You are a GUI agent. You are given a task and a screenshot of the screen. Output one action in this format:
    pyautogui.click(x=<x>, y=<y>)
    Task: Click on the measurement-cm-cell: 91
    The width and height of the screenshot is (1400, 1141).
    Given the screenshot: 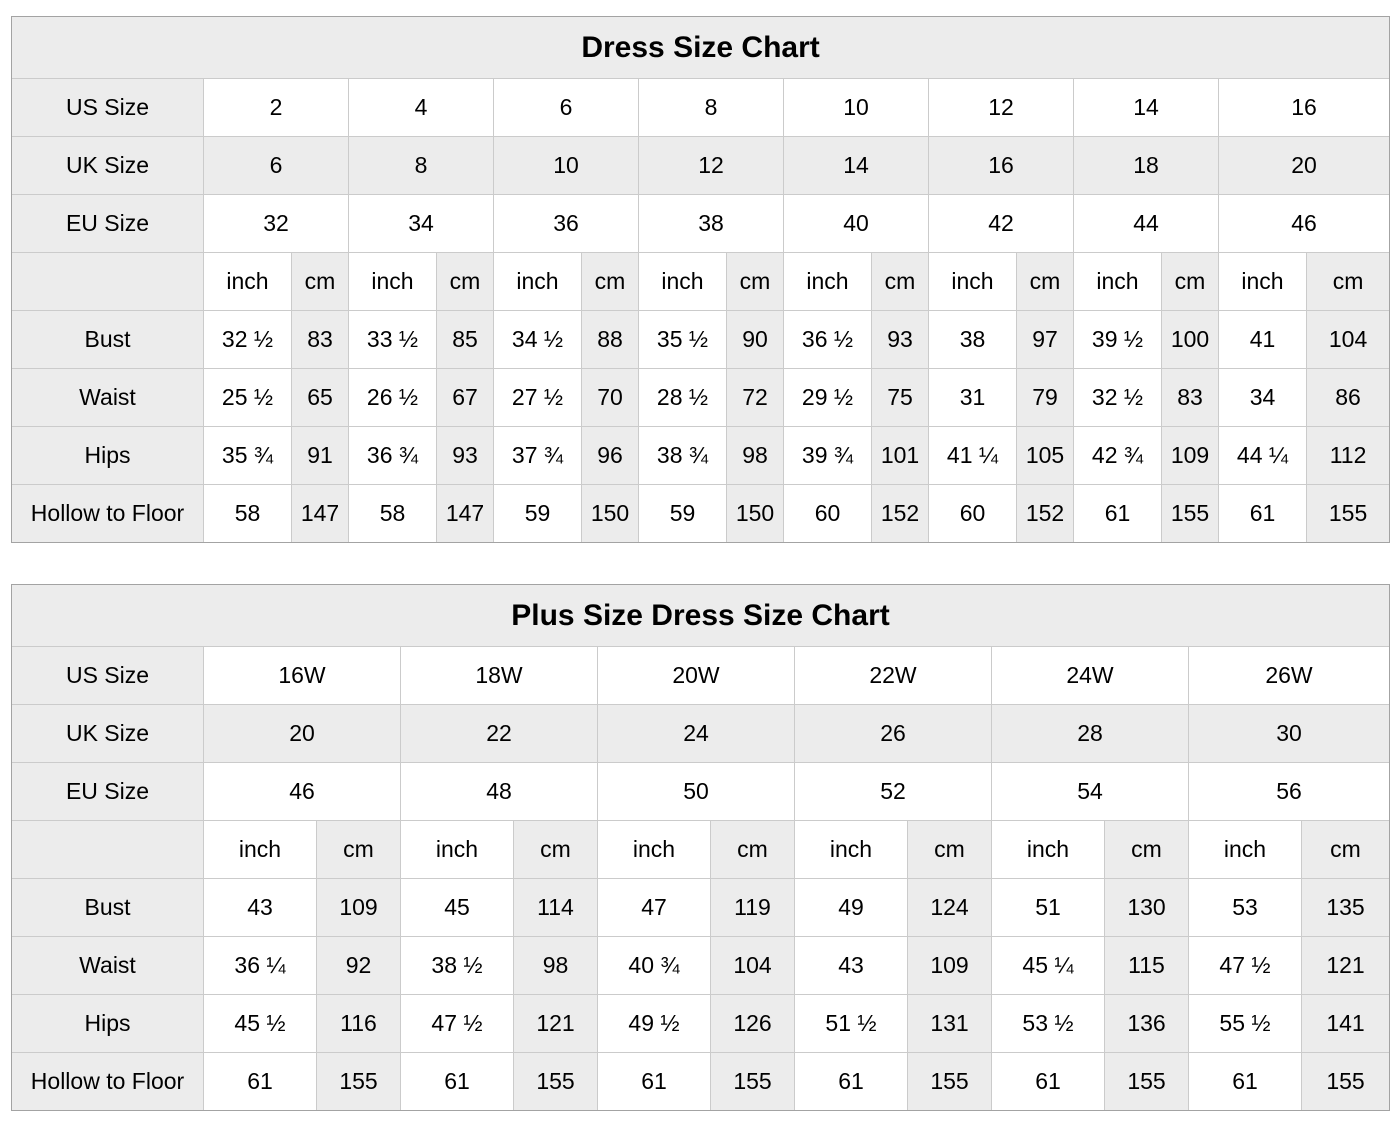 What is the action you would take?
    pyautogui.click(x=320, y=455)
    